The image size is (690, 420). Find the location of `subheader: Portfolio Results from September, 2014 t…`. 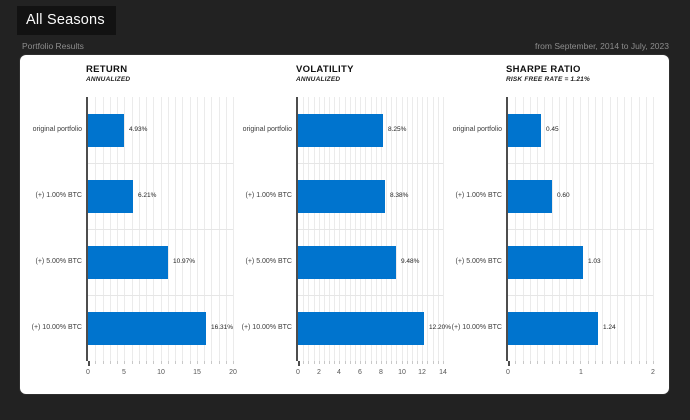

subheader: Portfolio Results from September, 2014 t… is located at coordinates (345, 46).